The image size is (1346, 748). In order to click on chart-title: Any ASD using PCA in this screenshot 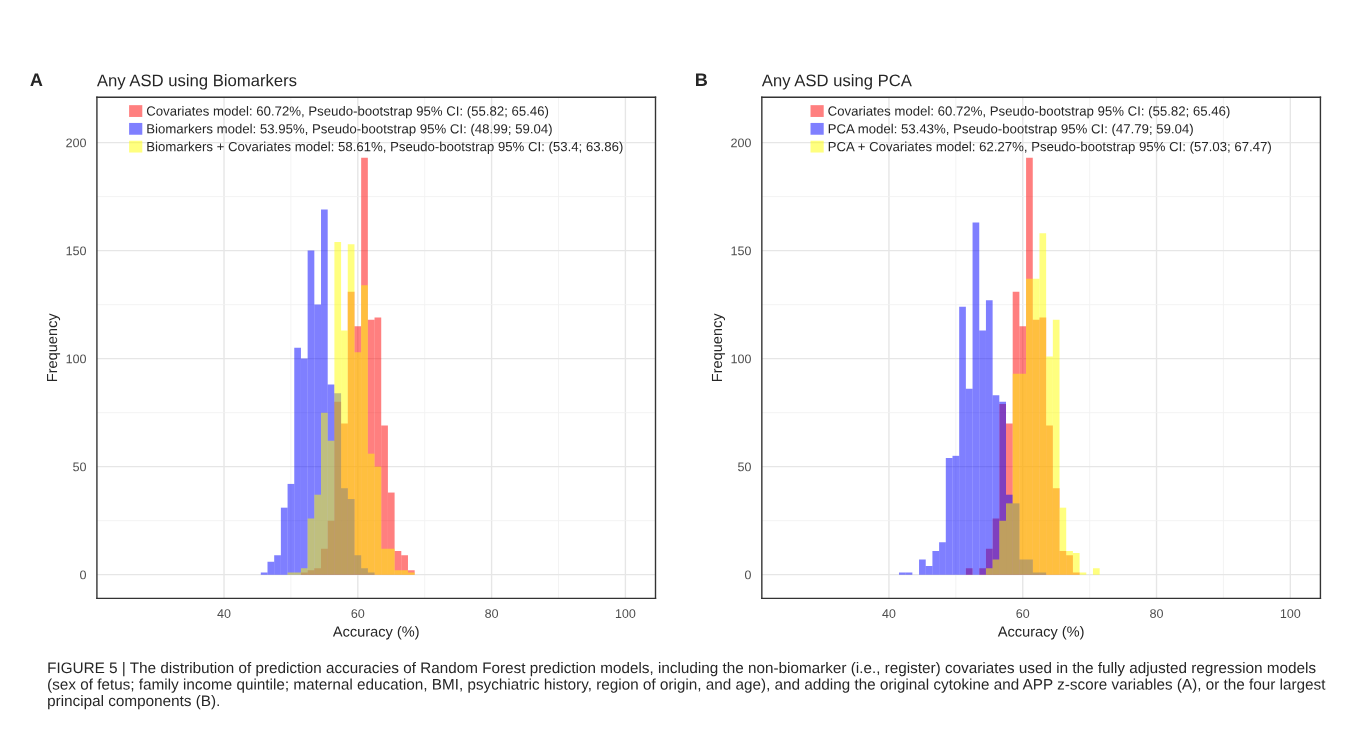, I will do `click(836, 82)`.